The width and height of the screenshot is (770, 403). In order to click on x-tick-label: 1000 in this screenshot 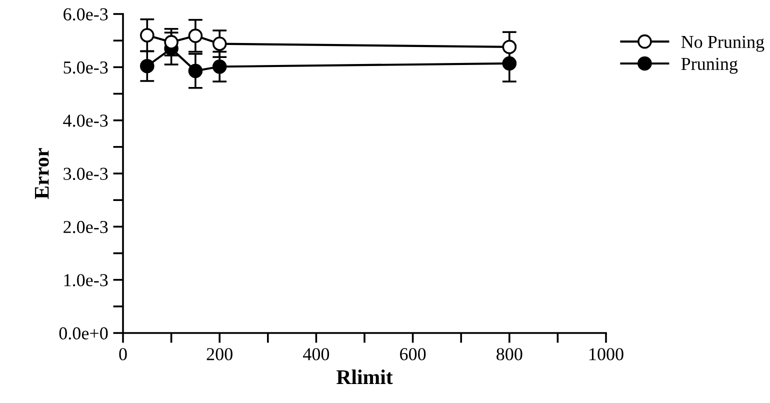, I will do `click(607, 354)`.